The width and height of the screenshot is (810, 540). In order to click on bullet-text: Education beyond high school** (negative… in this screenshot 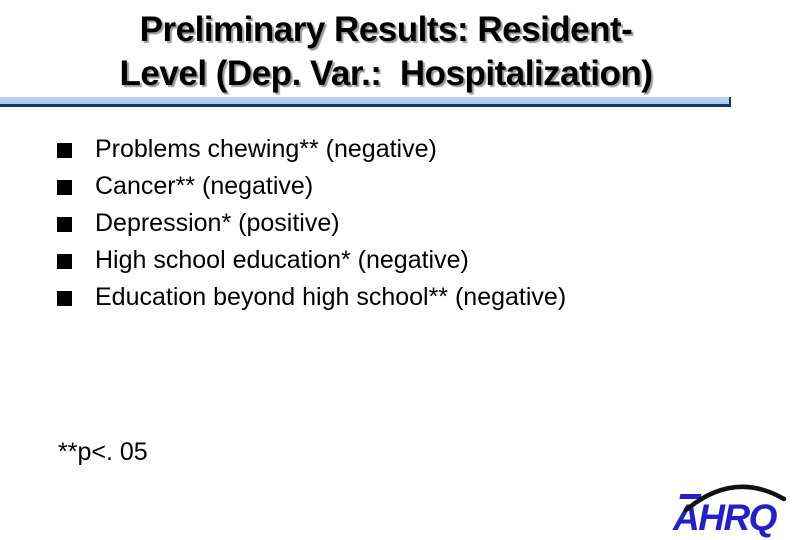, I will do `click(331, 297)`.